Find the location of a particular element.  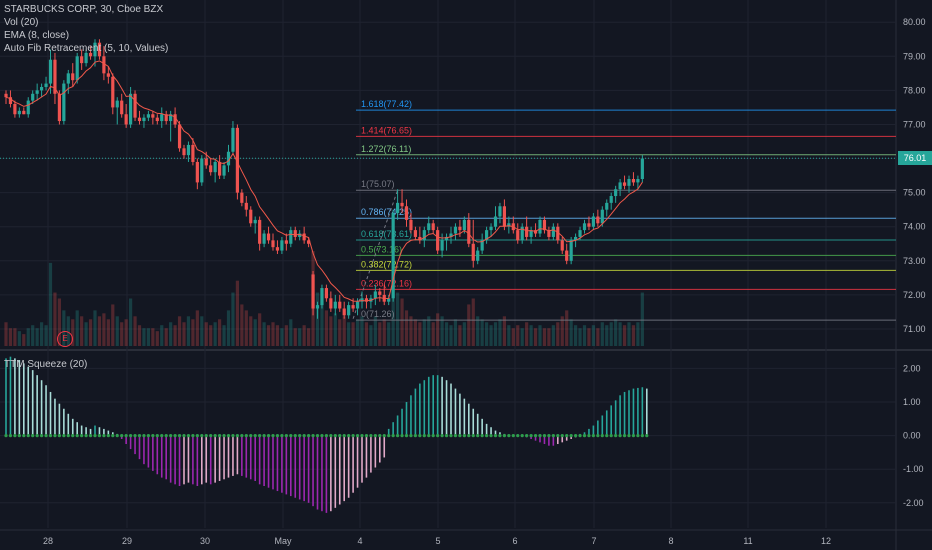

fib-level-label: 1(75.07) is located at coordinates (378, 184).